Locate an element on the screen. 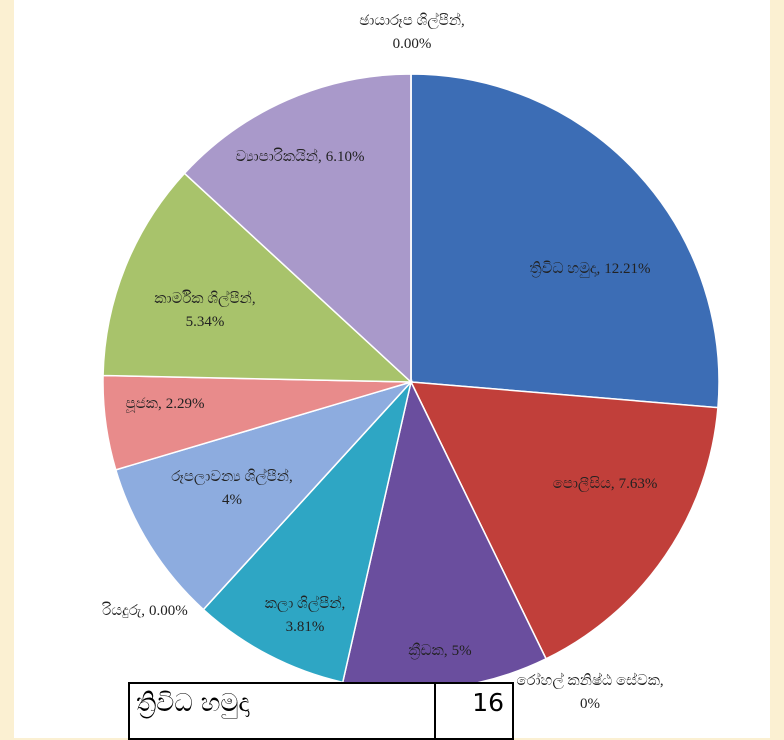 The image size is (784, 740). data-label: කාර්මික ශිල්පීන්, 5.34% is located at coordinates (204, 309).